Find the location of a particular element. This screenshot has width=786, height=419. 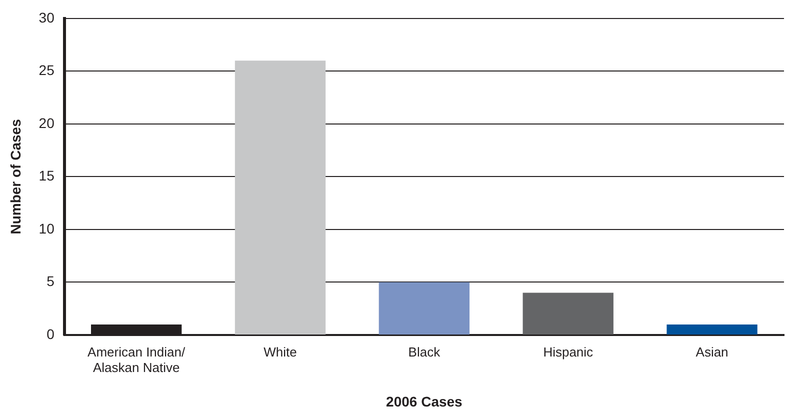

x-tick-label: American Indian/ Alaskan Native is located at coordinates (137, 359).